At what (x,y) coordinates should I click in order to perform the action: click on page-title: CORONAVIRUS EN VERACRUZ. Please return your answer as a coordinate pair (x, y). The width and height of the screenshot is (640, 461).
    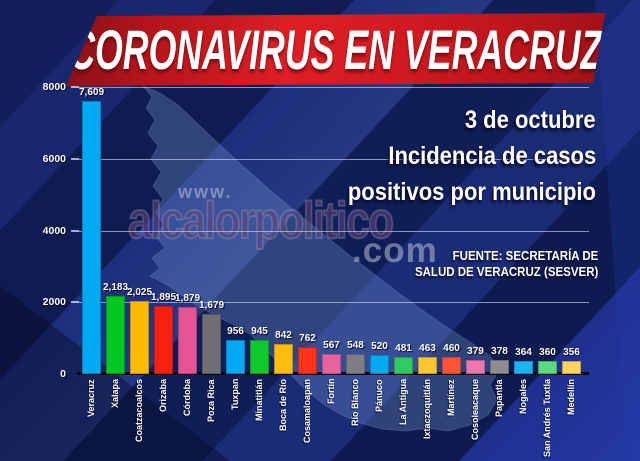
    Looking at the image, I should click on (336, 49).